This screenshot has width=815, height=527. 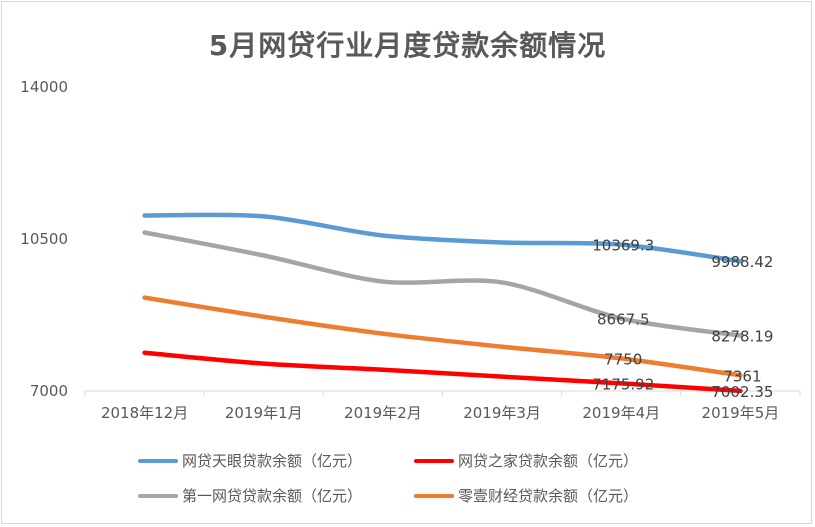 I want to click on data-label: 7750, so click(x=623, y=359).